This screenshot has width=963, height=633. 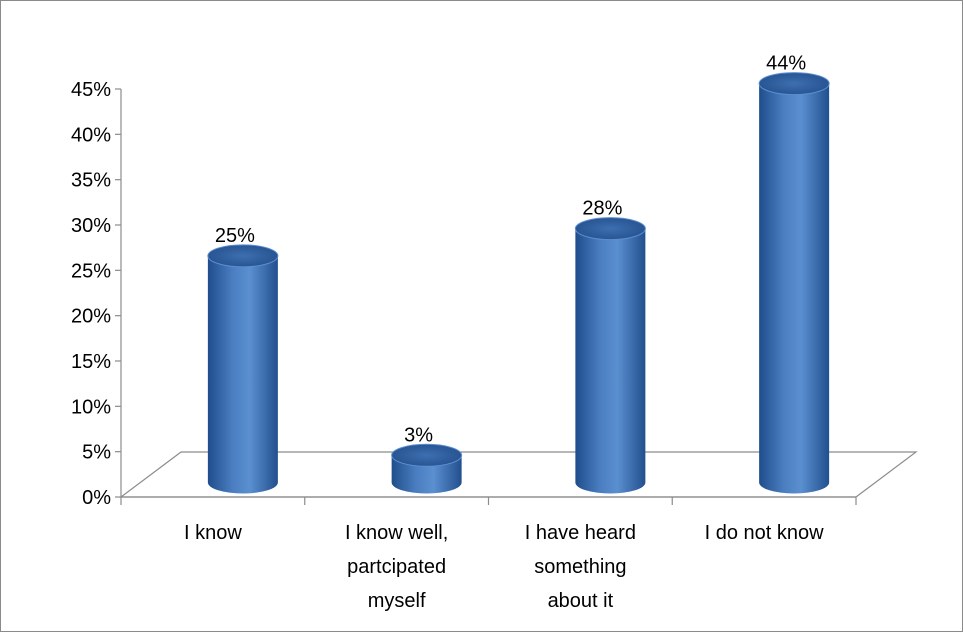 What do you see at coordinates (580, 533) in the screenshot?
I see `x-category-label: I have heard` at bounding box center [580, 533].